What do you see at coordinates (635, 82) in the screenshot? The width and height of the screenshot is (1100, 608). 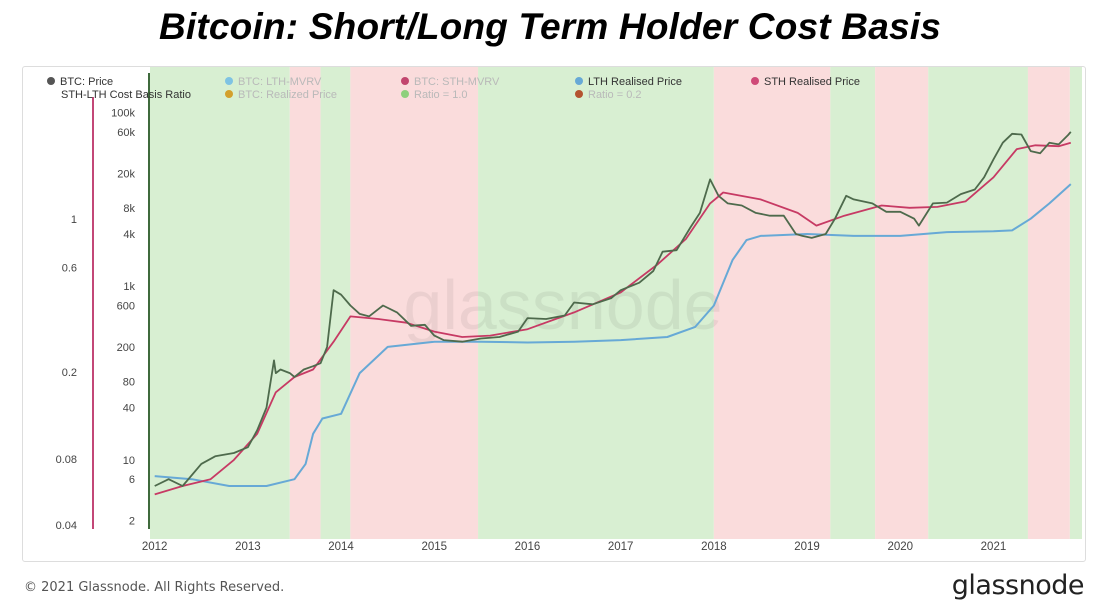 I see `legend-item-label: LTH Realised Price` at bounding box center [635, 82].